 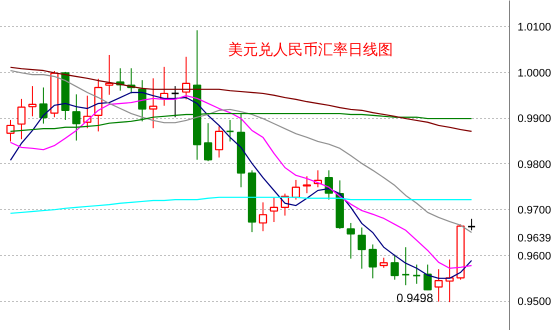 What do you see at coordinates (535, 256) in the screenshot?
I see `y-tick-label: 0.9600` at bounding box center [535, 256].